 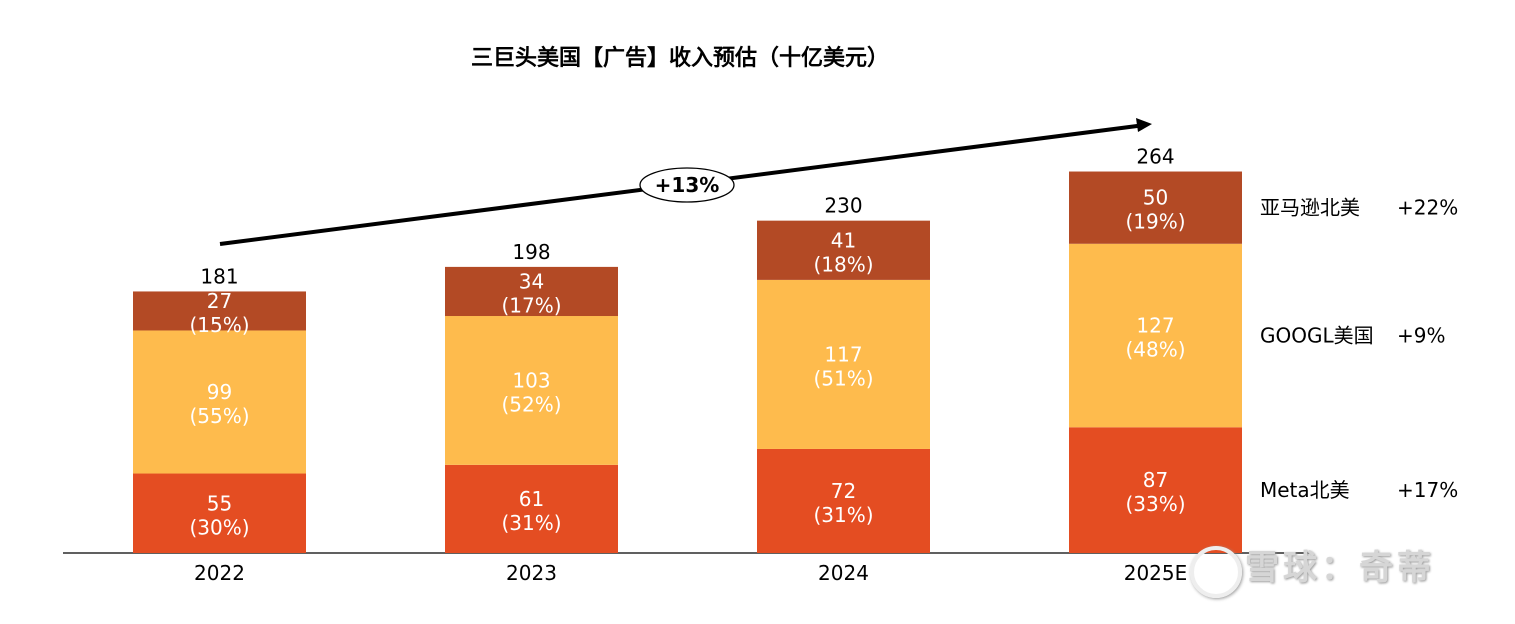 I want to click on legend-label: GOOGL美国, so click(x=1317, y=336).